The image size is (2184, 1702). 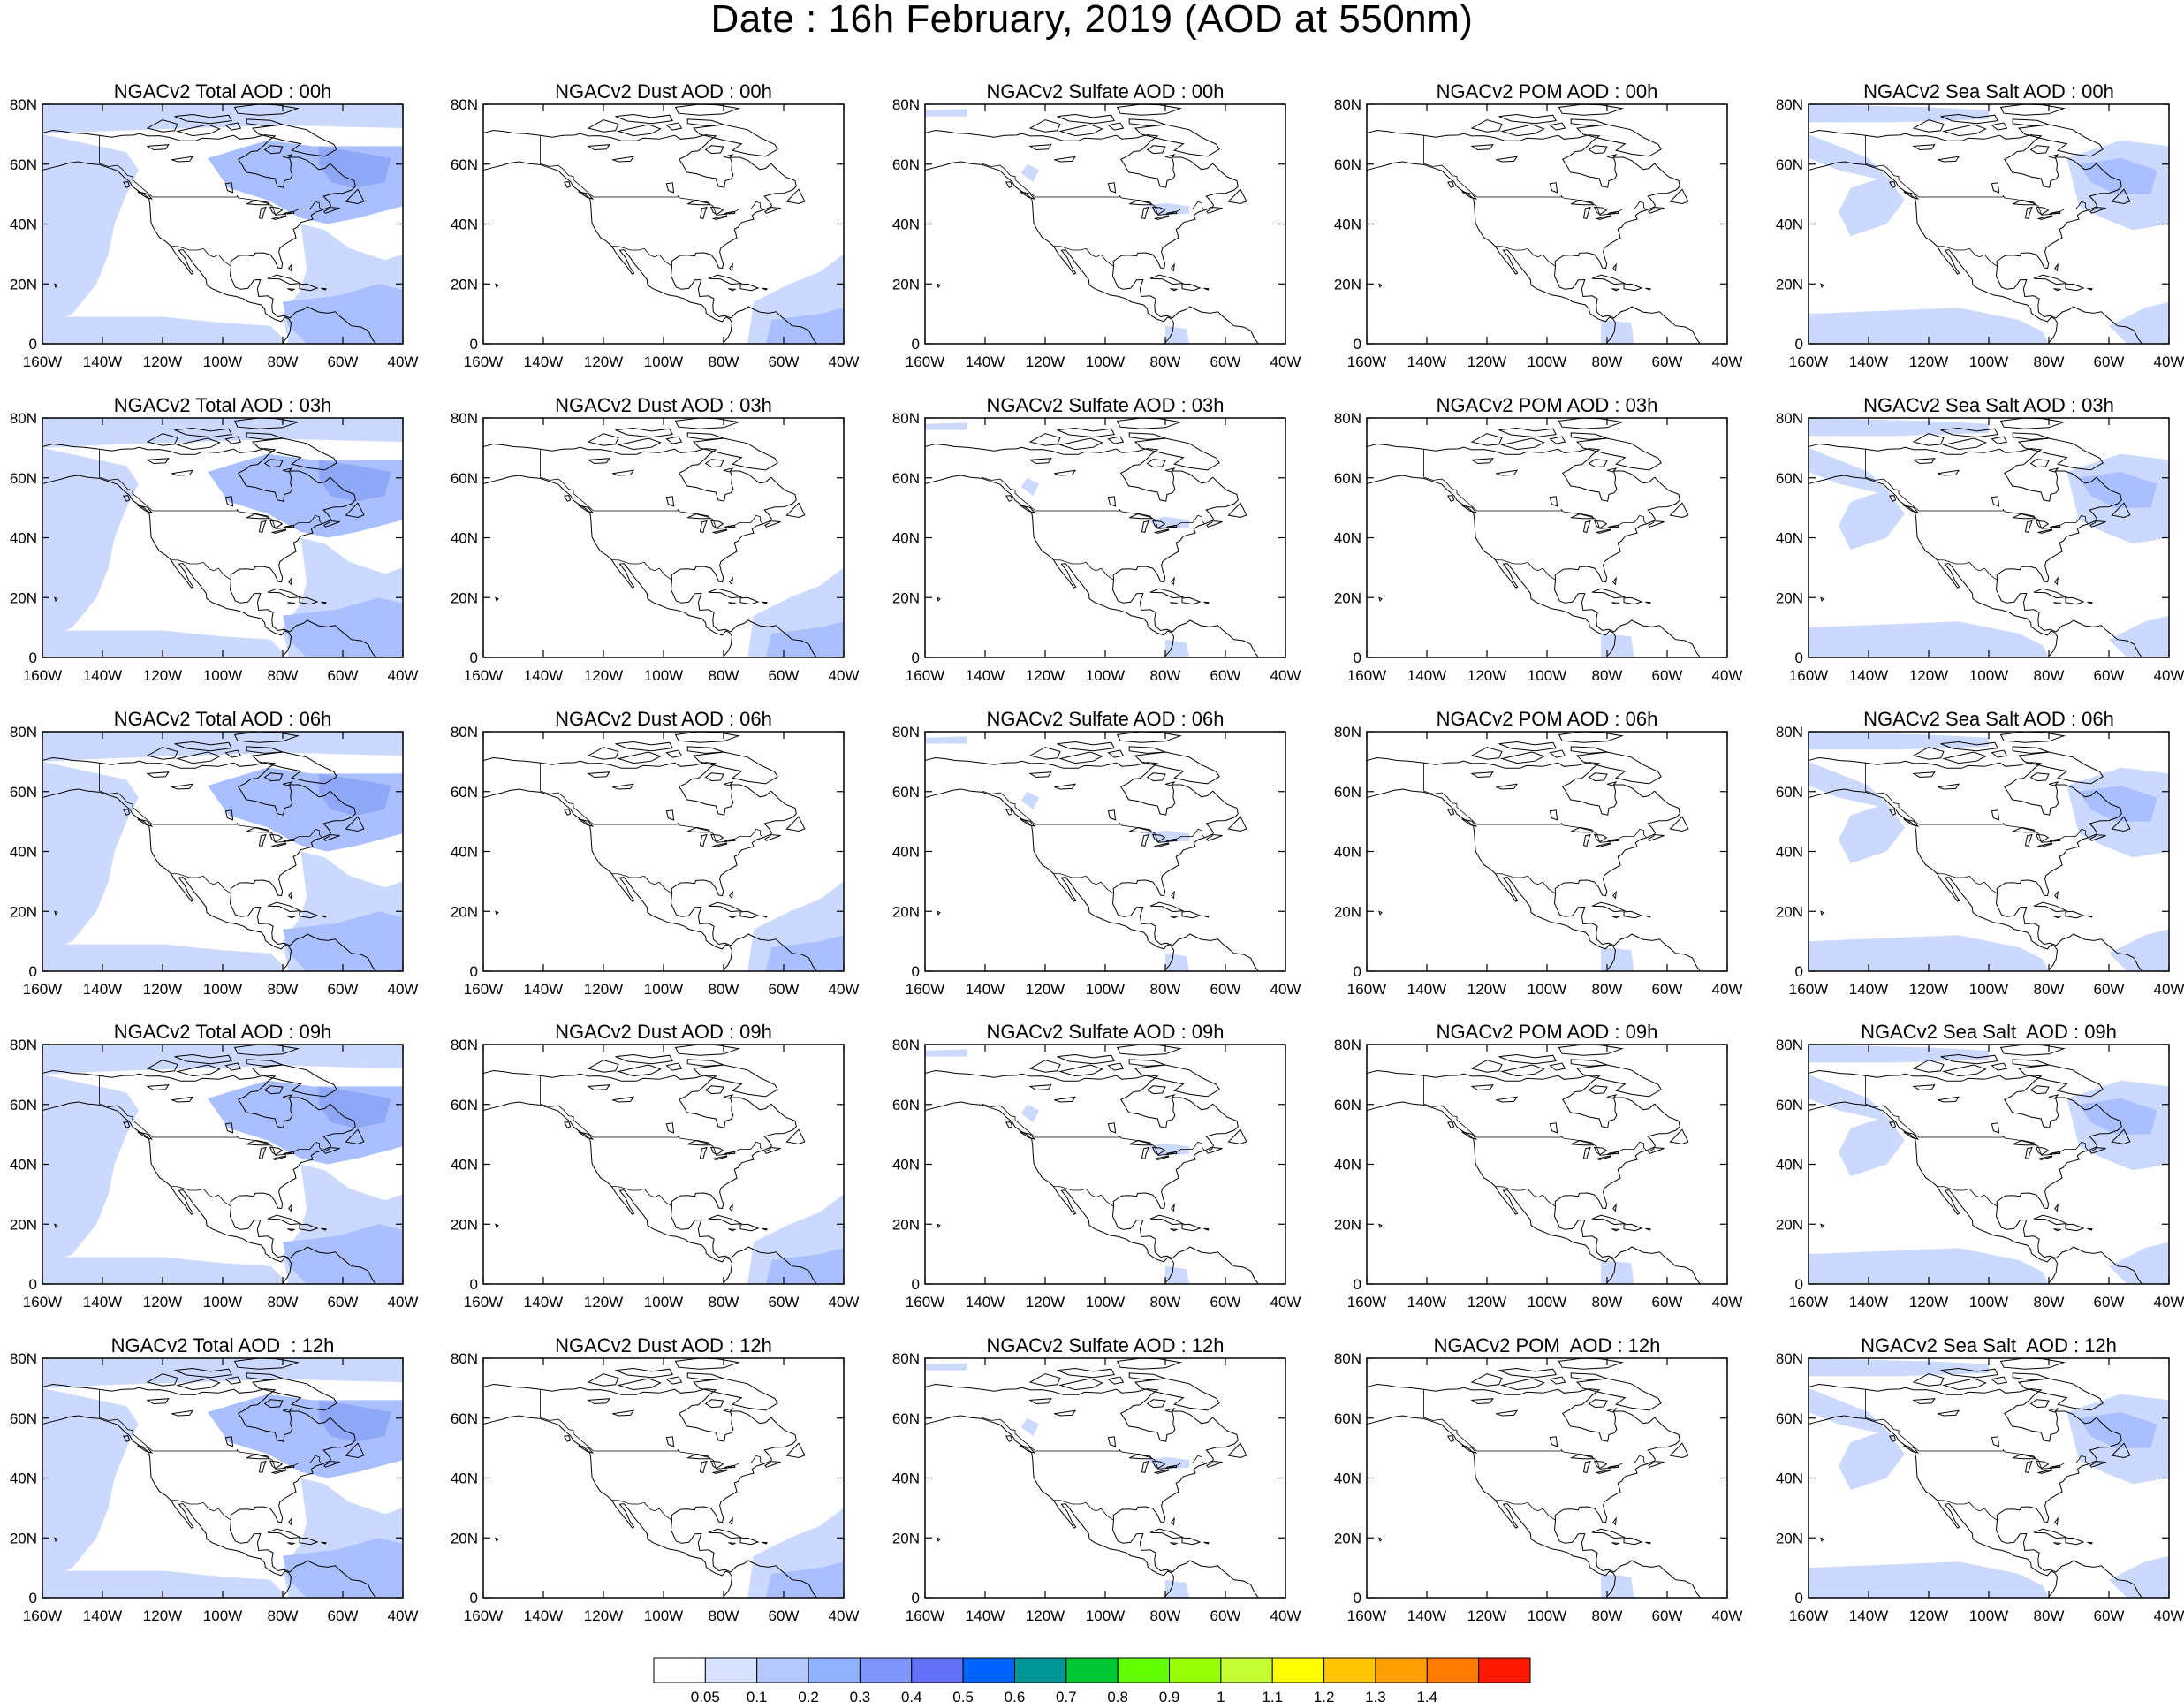 I want to click on panel-title: NGACv2 Sea Salt AOD : 00h, so click(x=1988, y=91).